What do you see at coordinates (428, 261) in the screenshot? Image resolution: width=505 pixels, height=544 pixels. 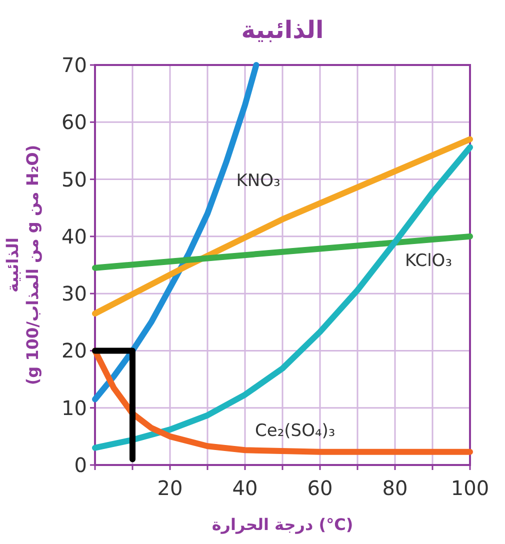 I see `series-label: KClO₃` at bounding box center [428, 261].